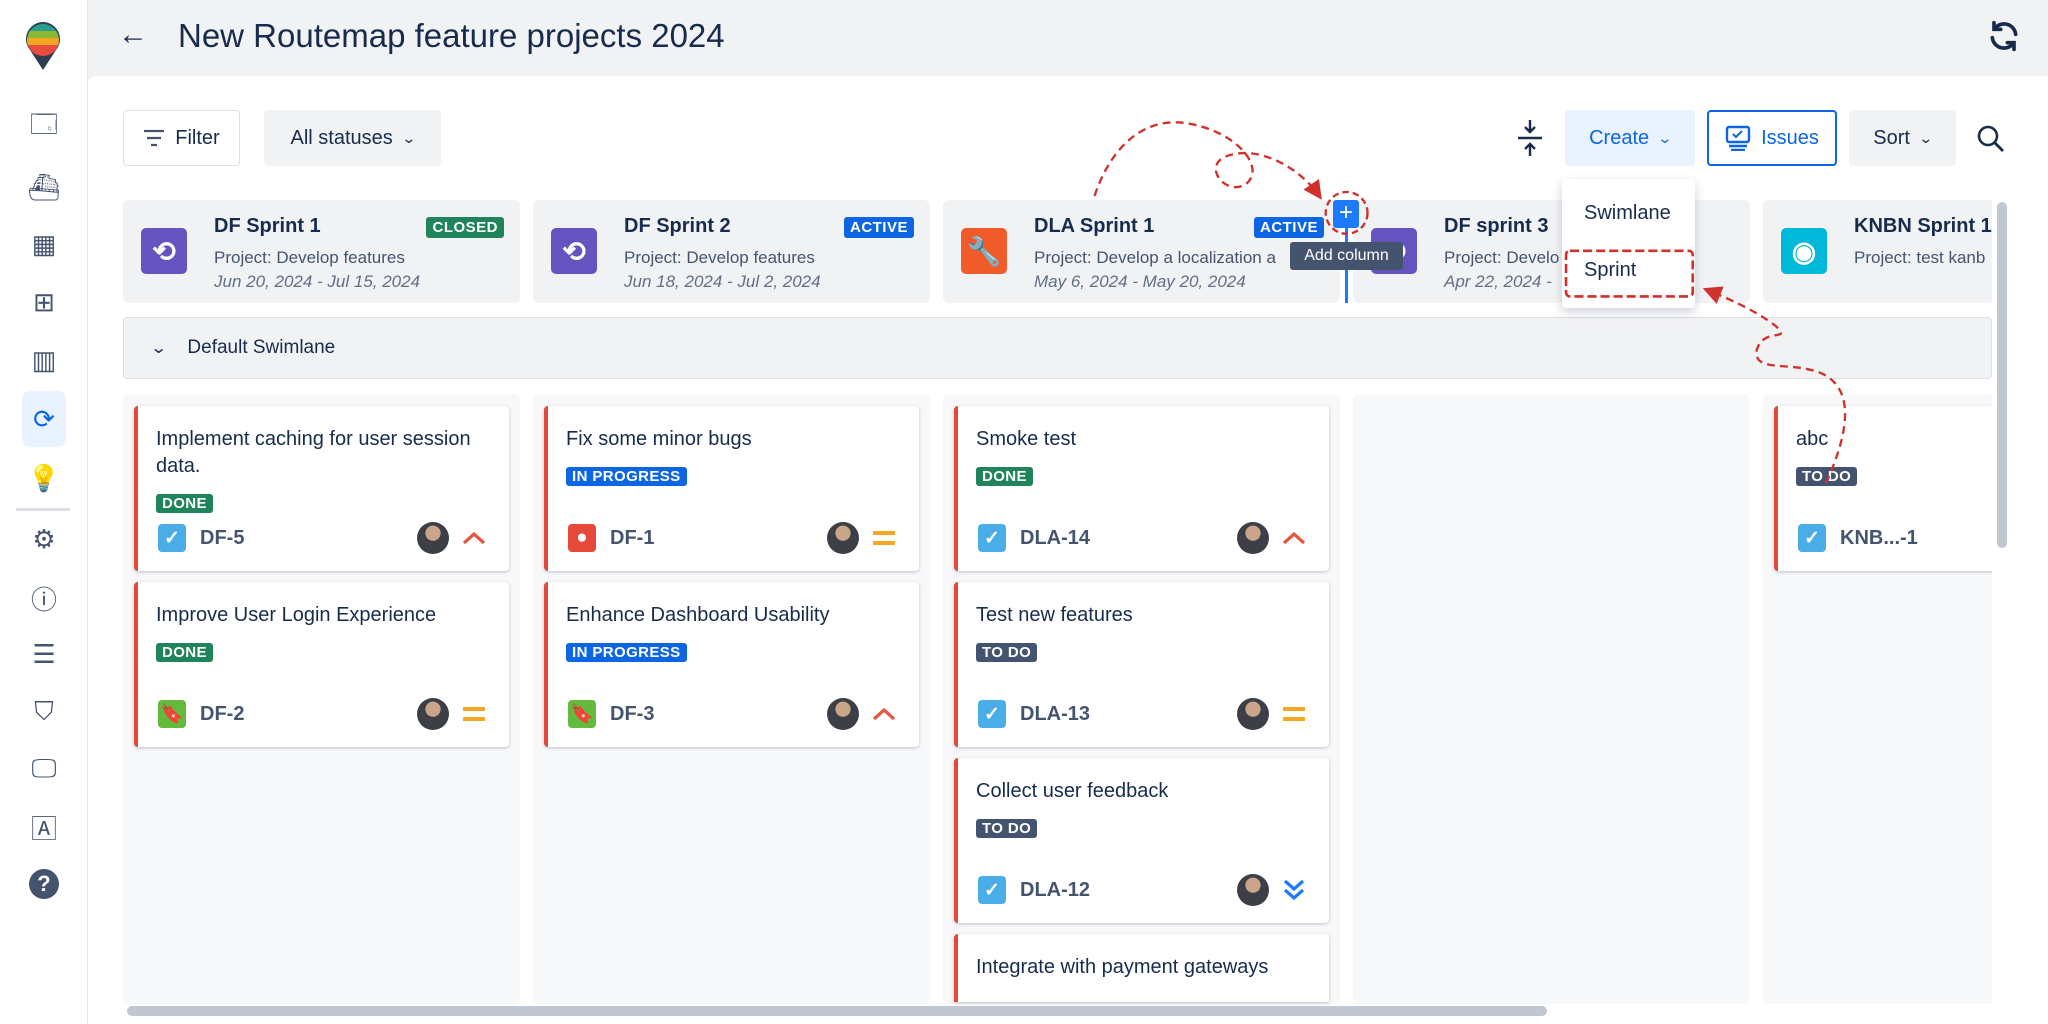 This screenshot has width=2048, height=1024. I want to click on sidebar-divider, so click(43, 509).